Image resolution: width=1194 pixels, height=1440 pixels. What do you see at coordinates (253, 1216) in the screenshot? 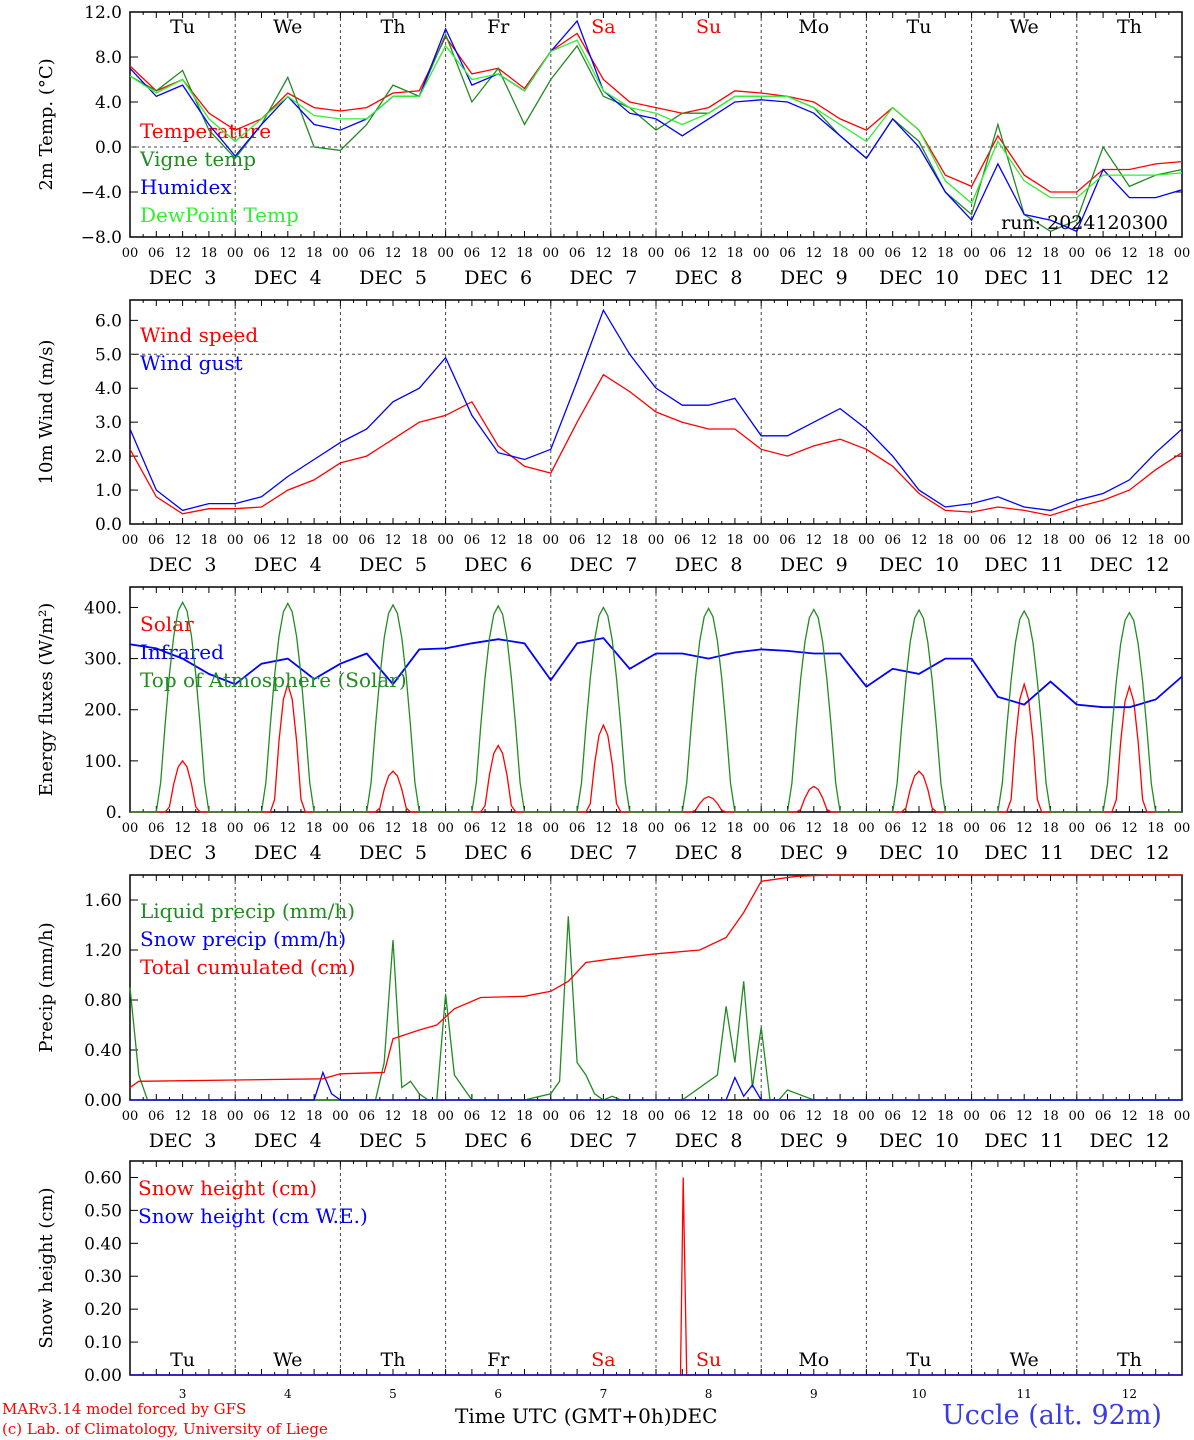
I see `legend-label: Snow height (cm W.E.)` at bounding box center [253, 1216].